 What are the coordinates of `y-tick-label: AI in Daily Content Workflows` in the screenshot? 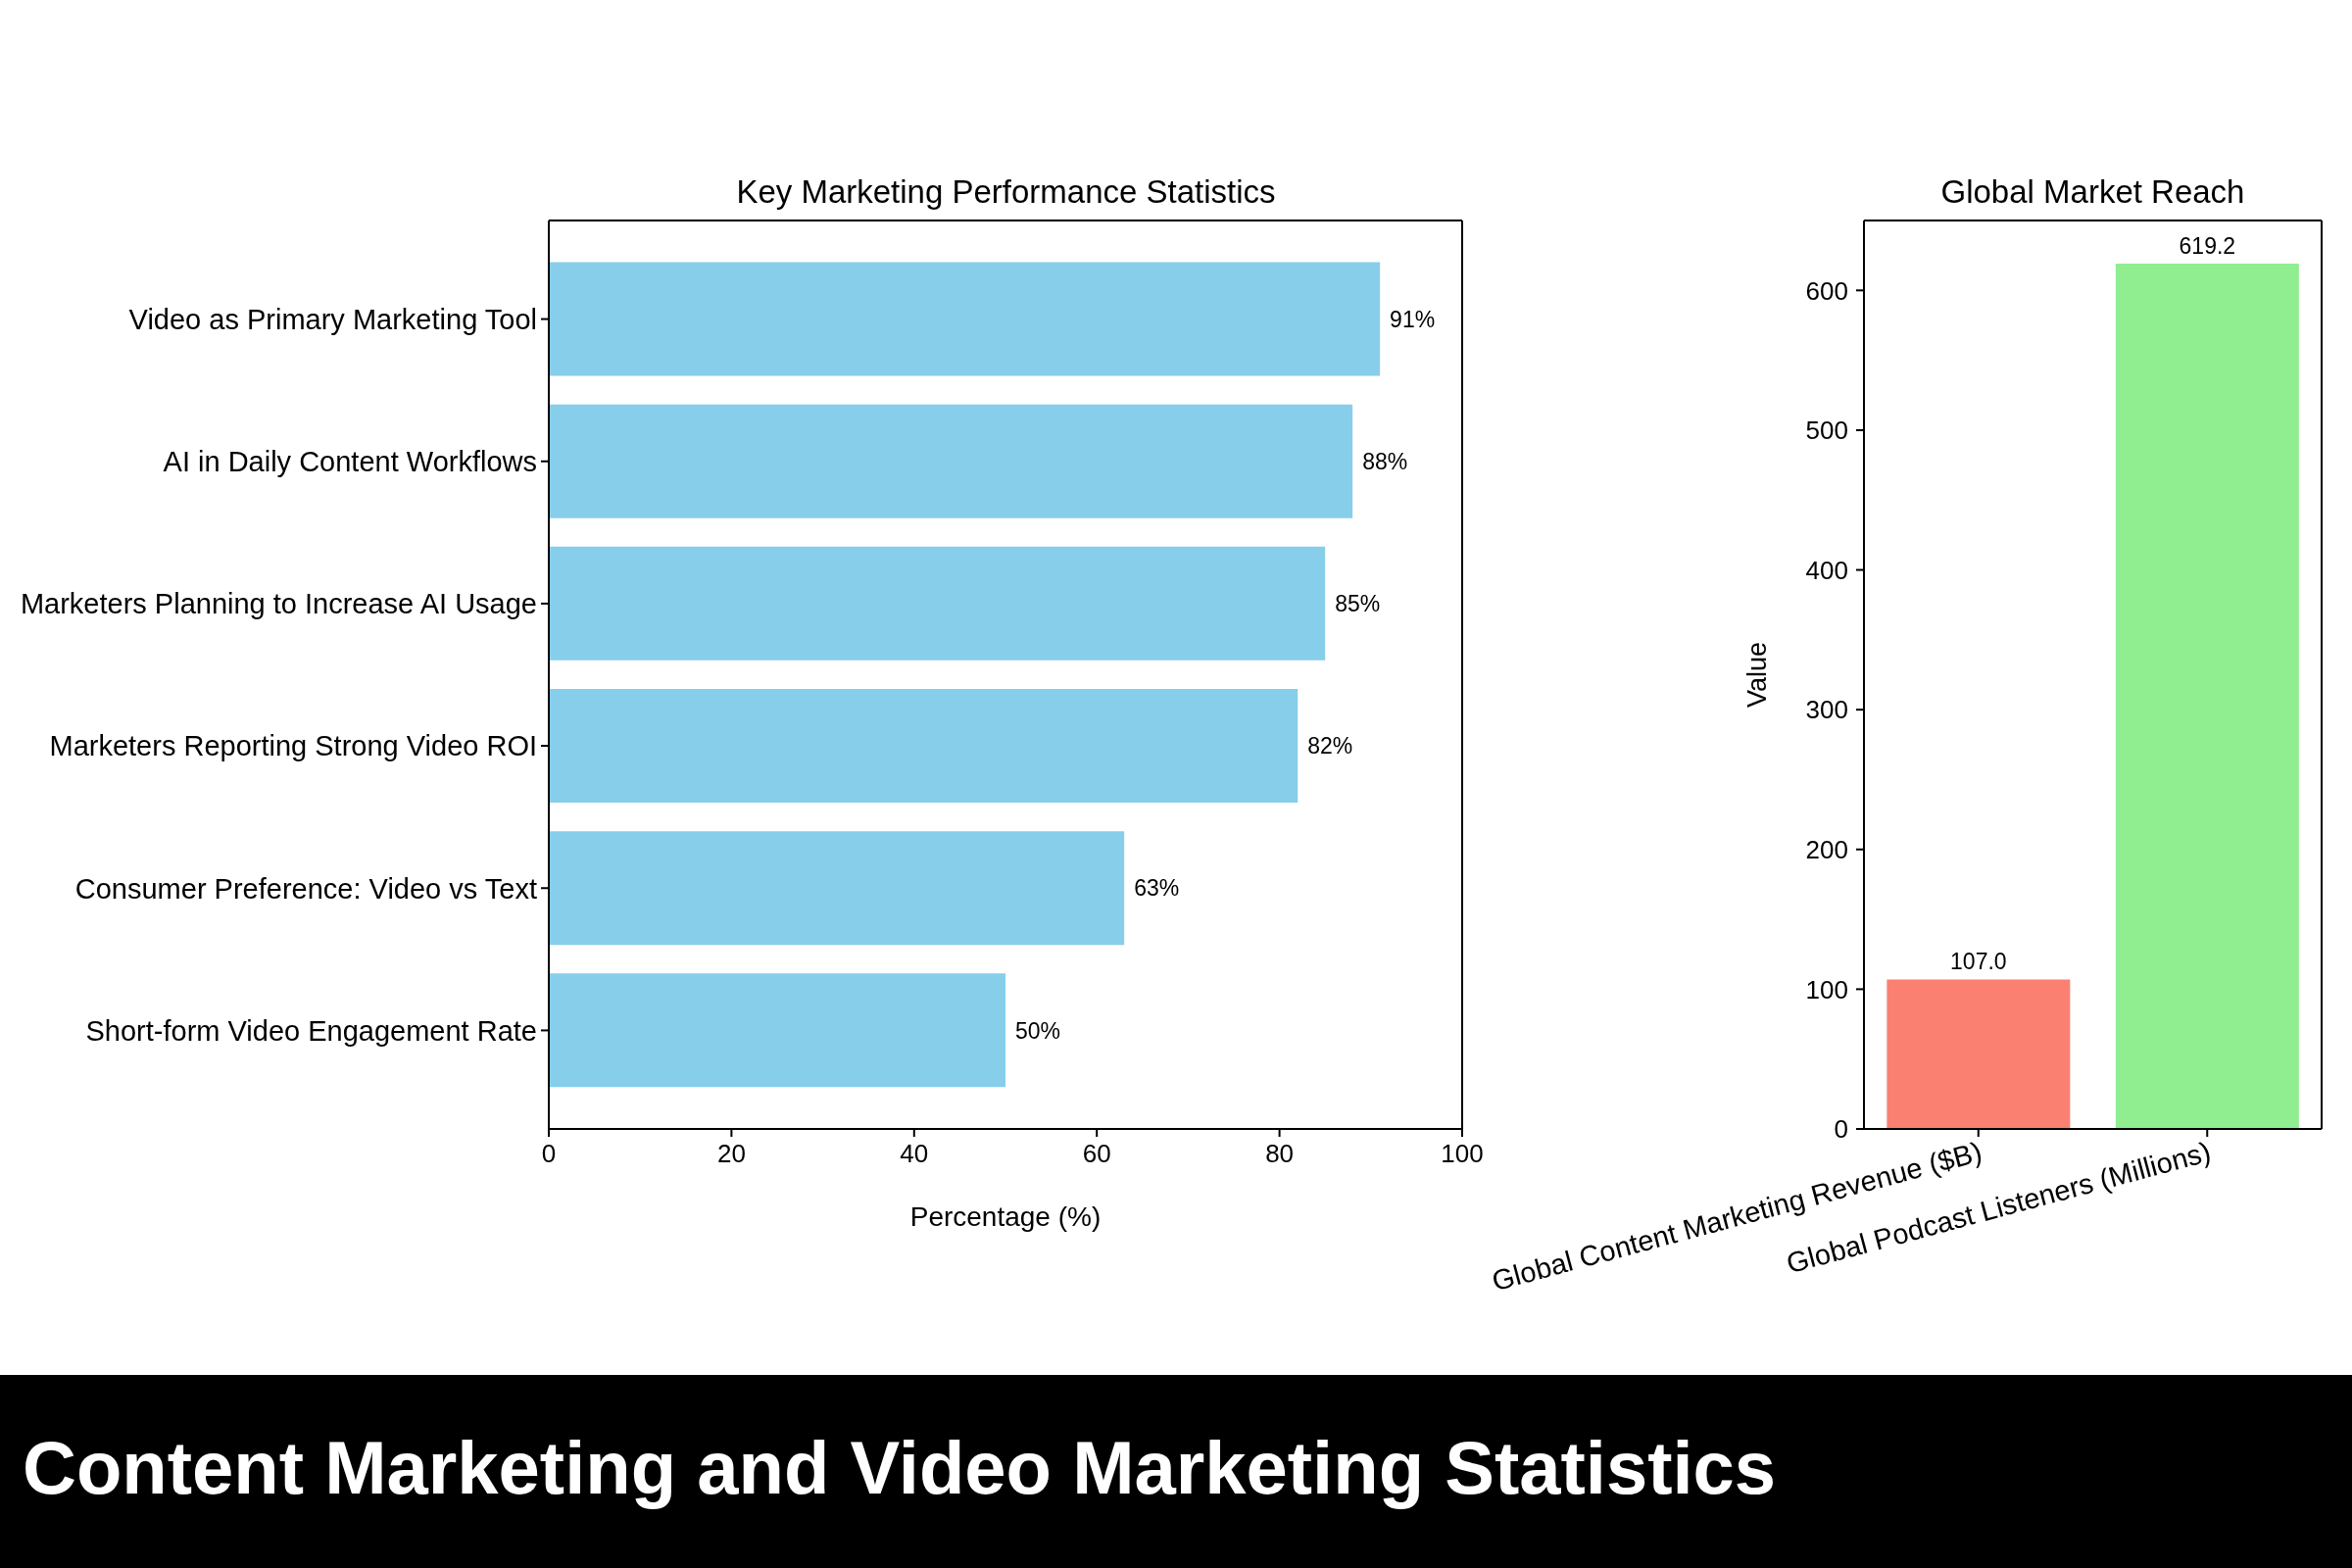 It's located at (350, 462).